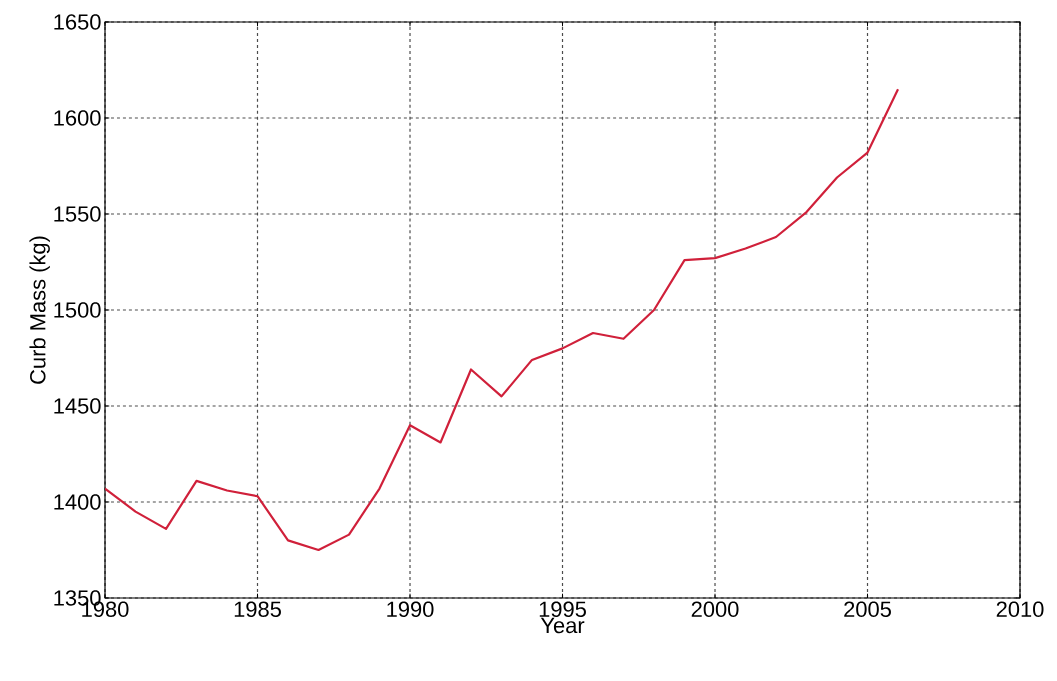  I want to click on y-tick-label: 1550, so click(77, 214).